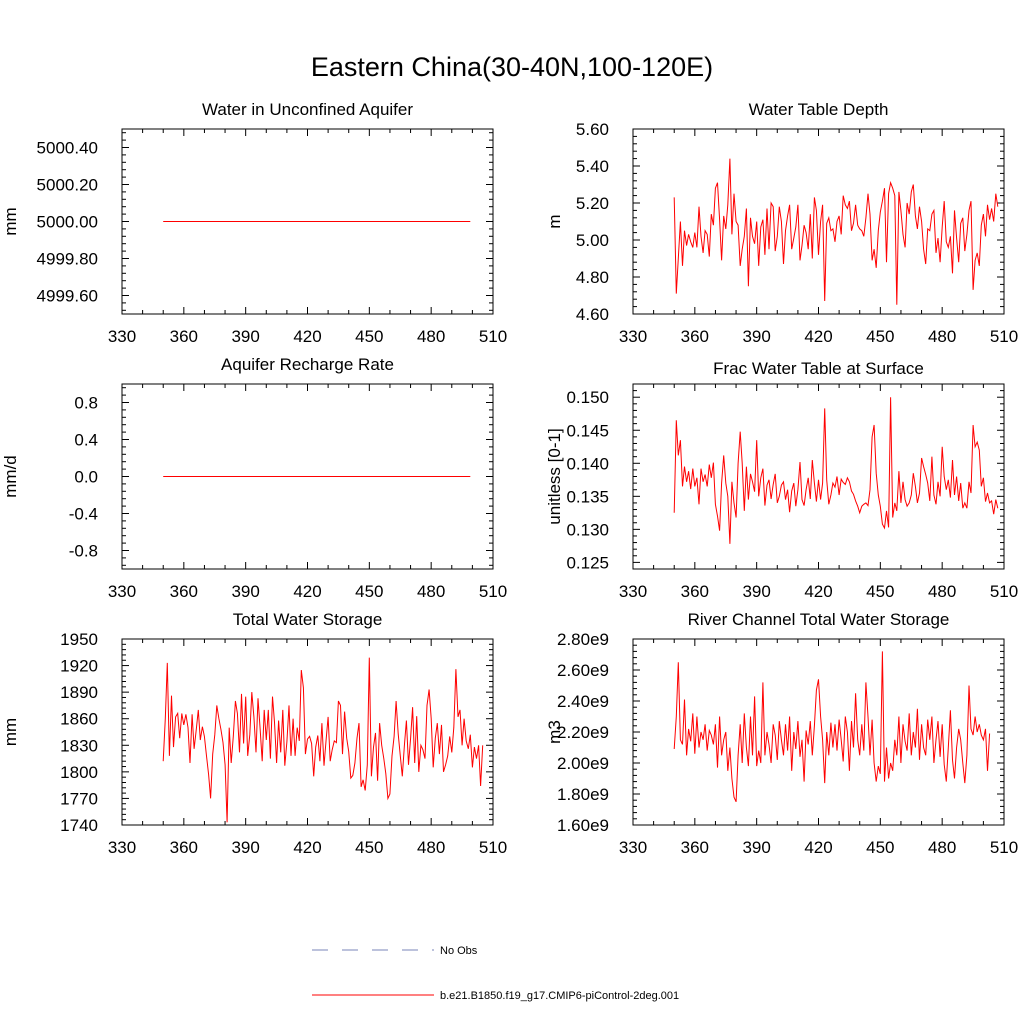  What do you see at coordinates (67, 296) in the screenshot?
I see `y-tick-label: 4999.60` at bounding box center [67, 296].